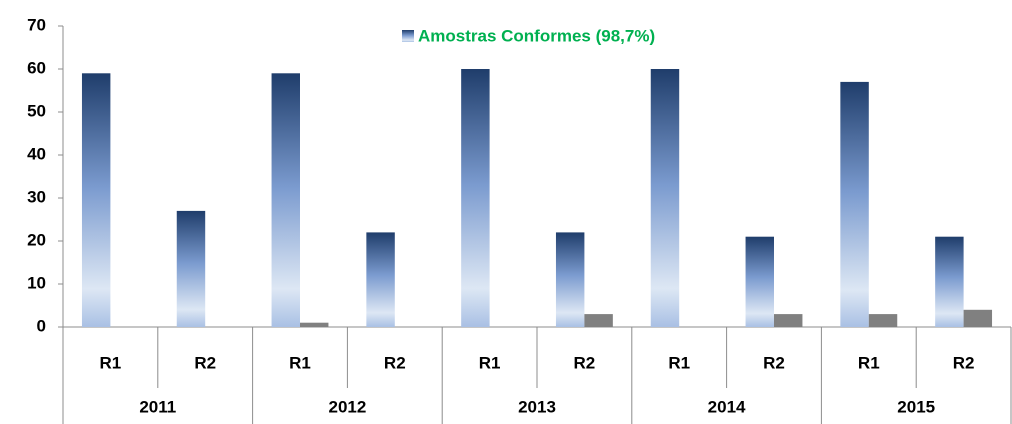 This screenshot has height=424, width=1012. What do you see at coordinates (727, 406) in the screenshot?
I see `group-label: 2014` at bounding box center [727, 406].